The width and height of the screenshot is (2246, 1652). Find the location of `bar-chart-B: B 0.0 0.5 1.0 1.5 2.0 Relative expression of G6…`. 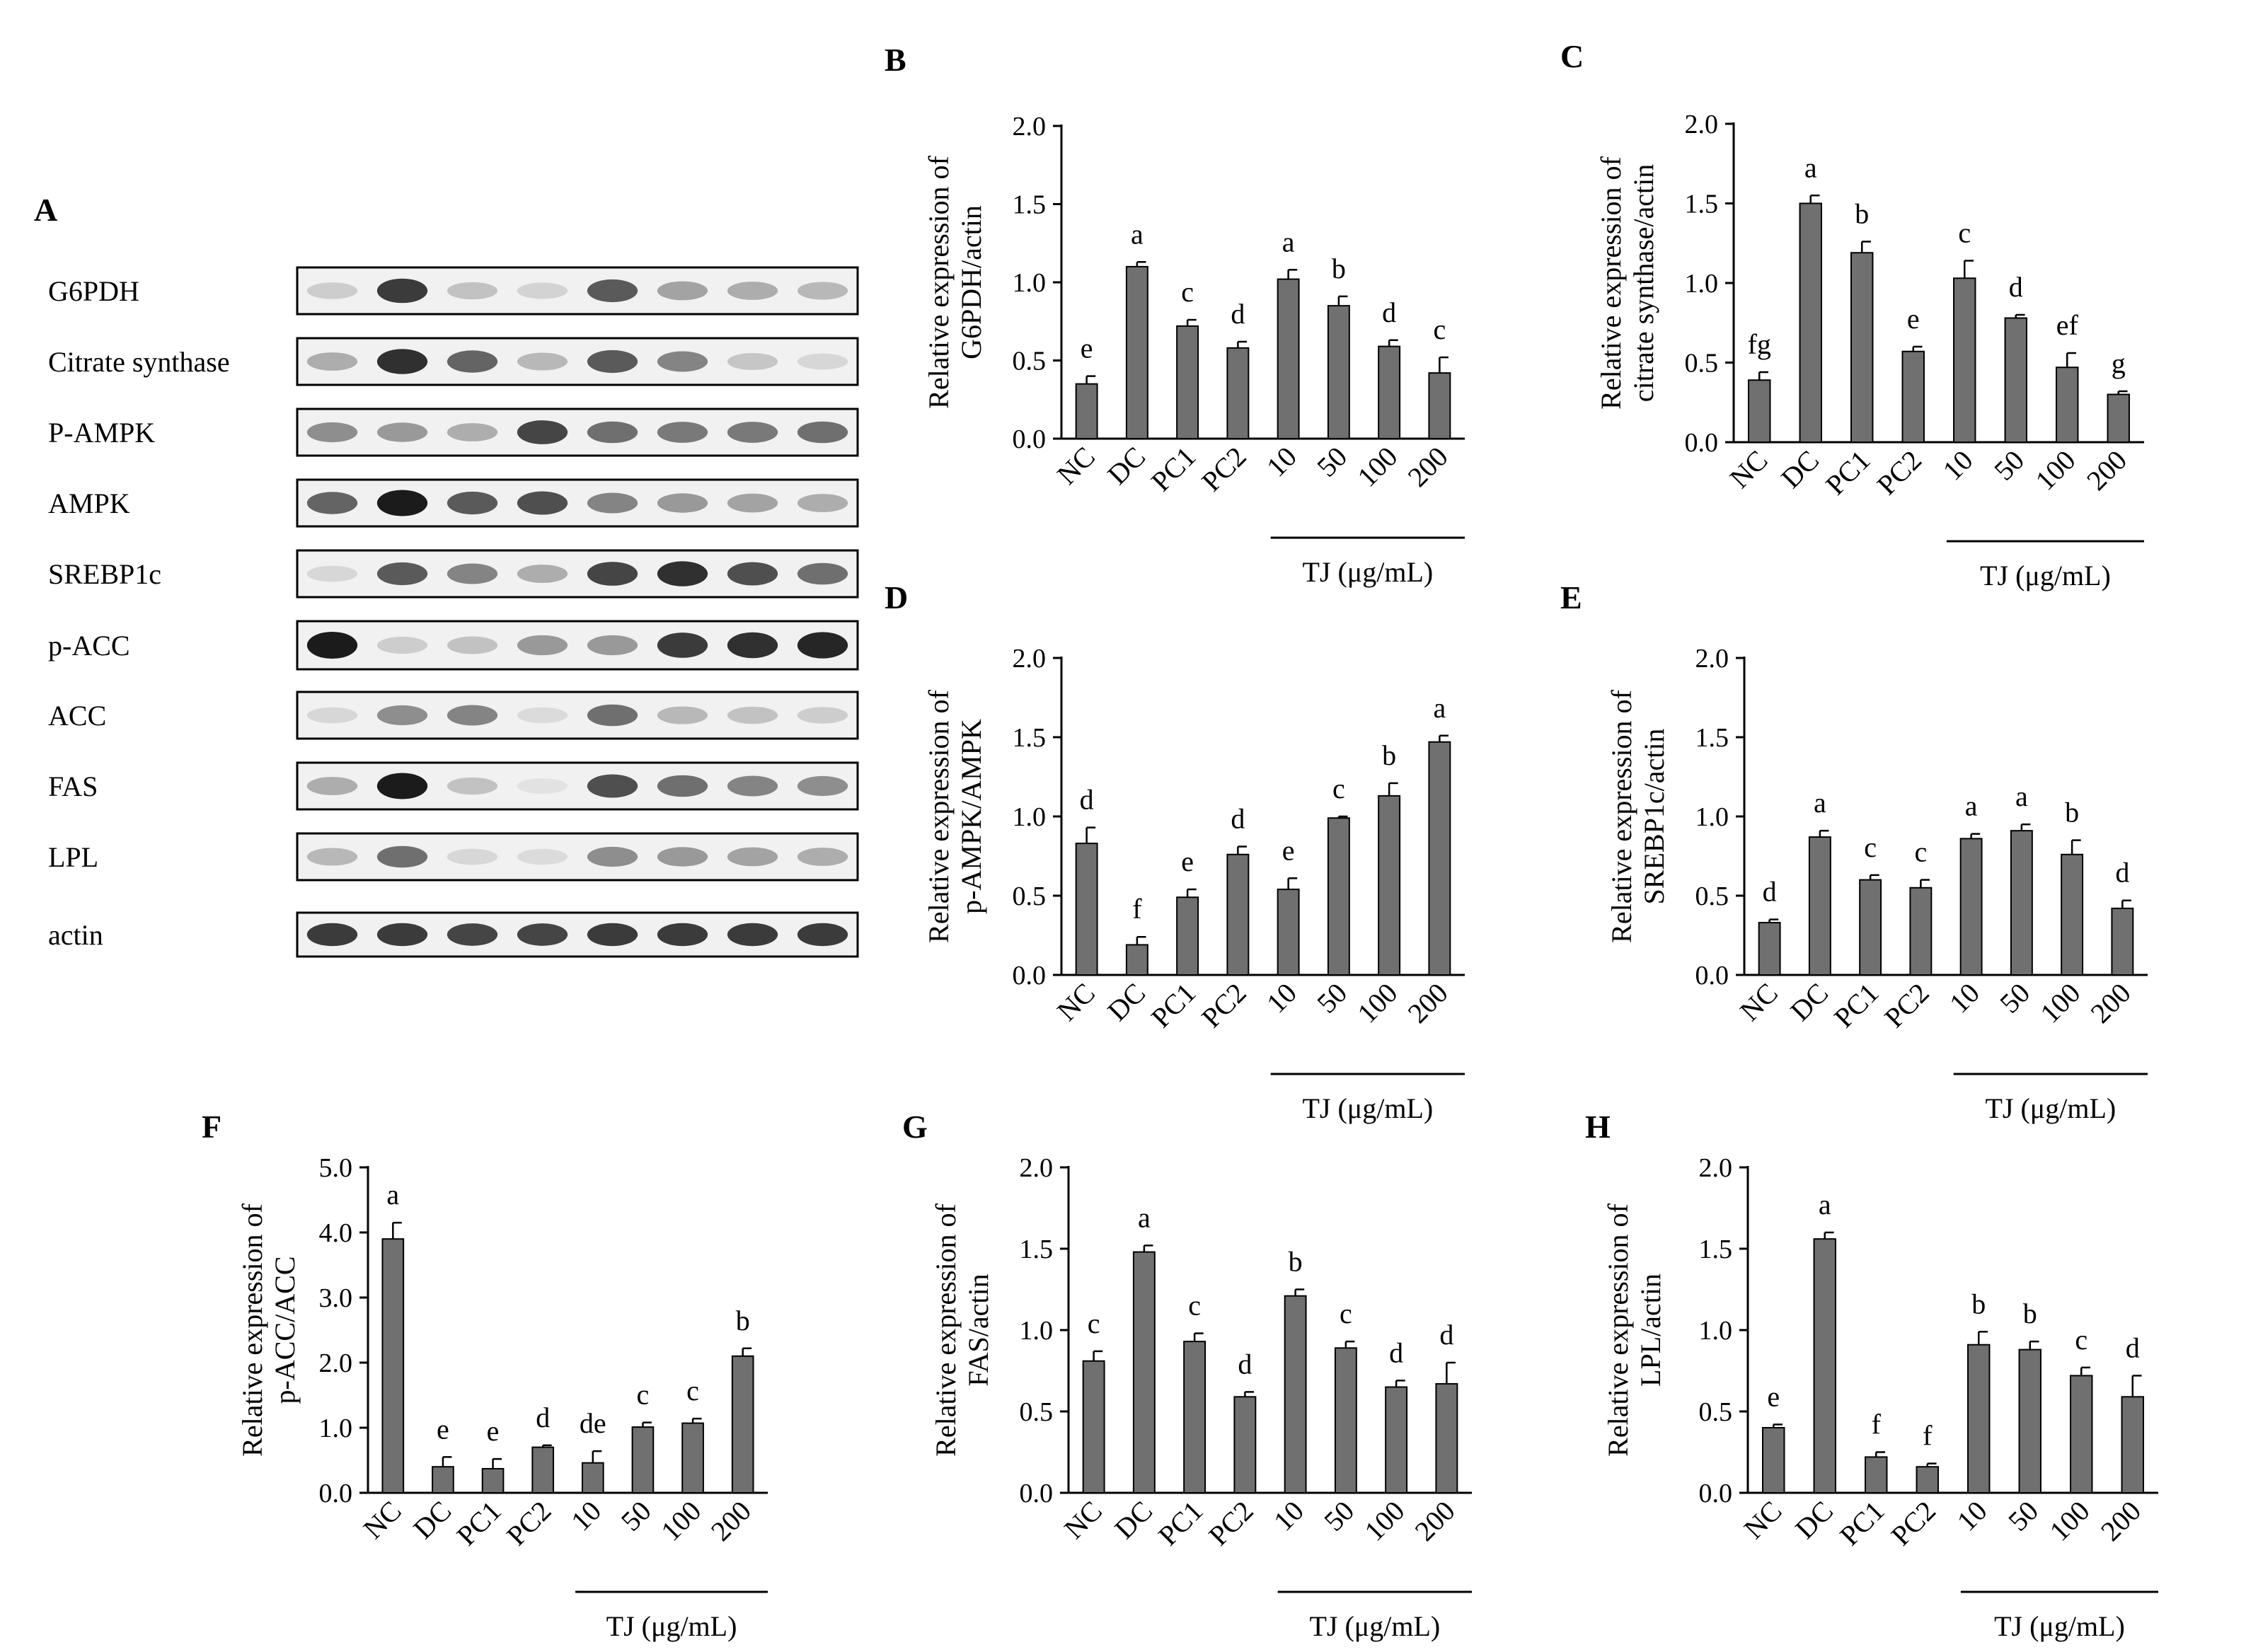

bar-chart-B: B 0.0 0.5 1.0 1.5 2.0 Relative expression of G6… is located at coordinates (1175, 315).